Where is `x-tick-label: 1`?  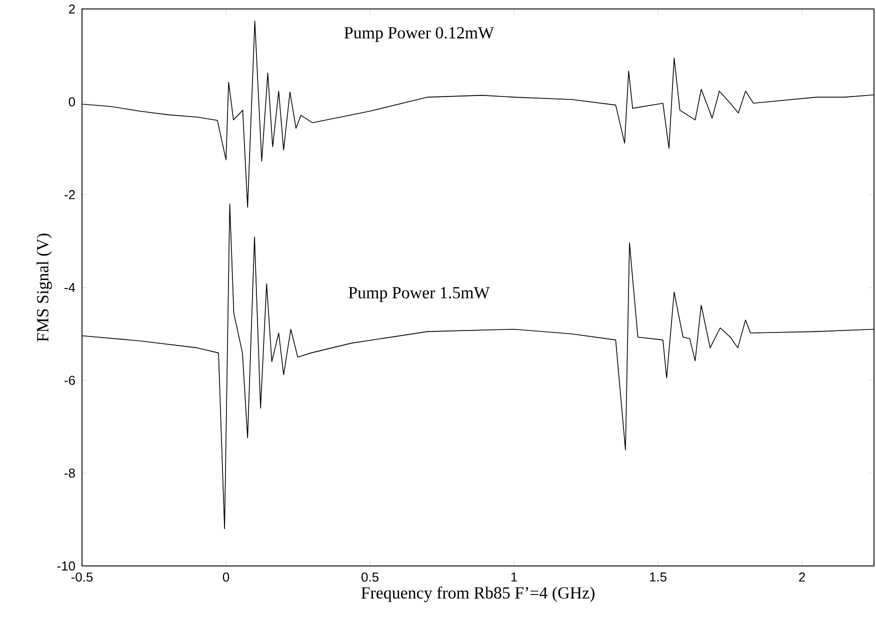
x-tick-label: 1 is located at coordinates (514, 577).